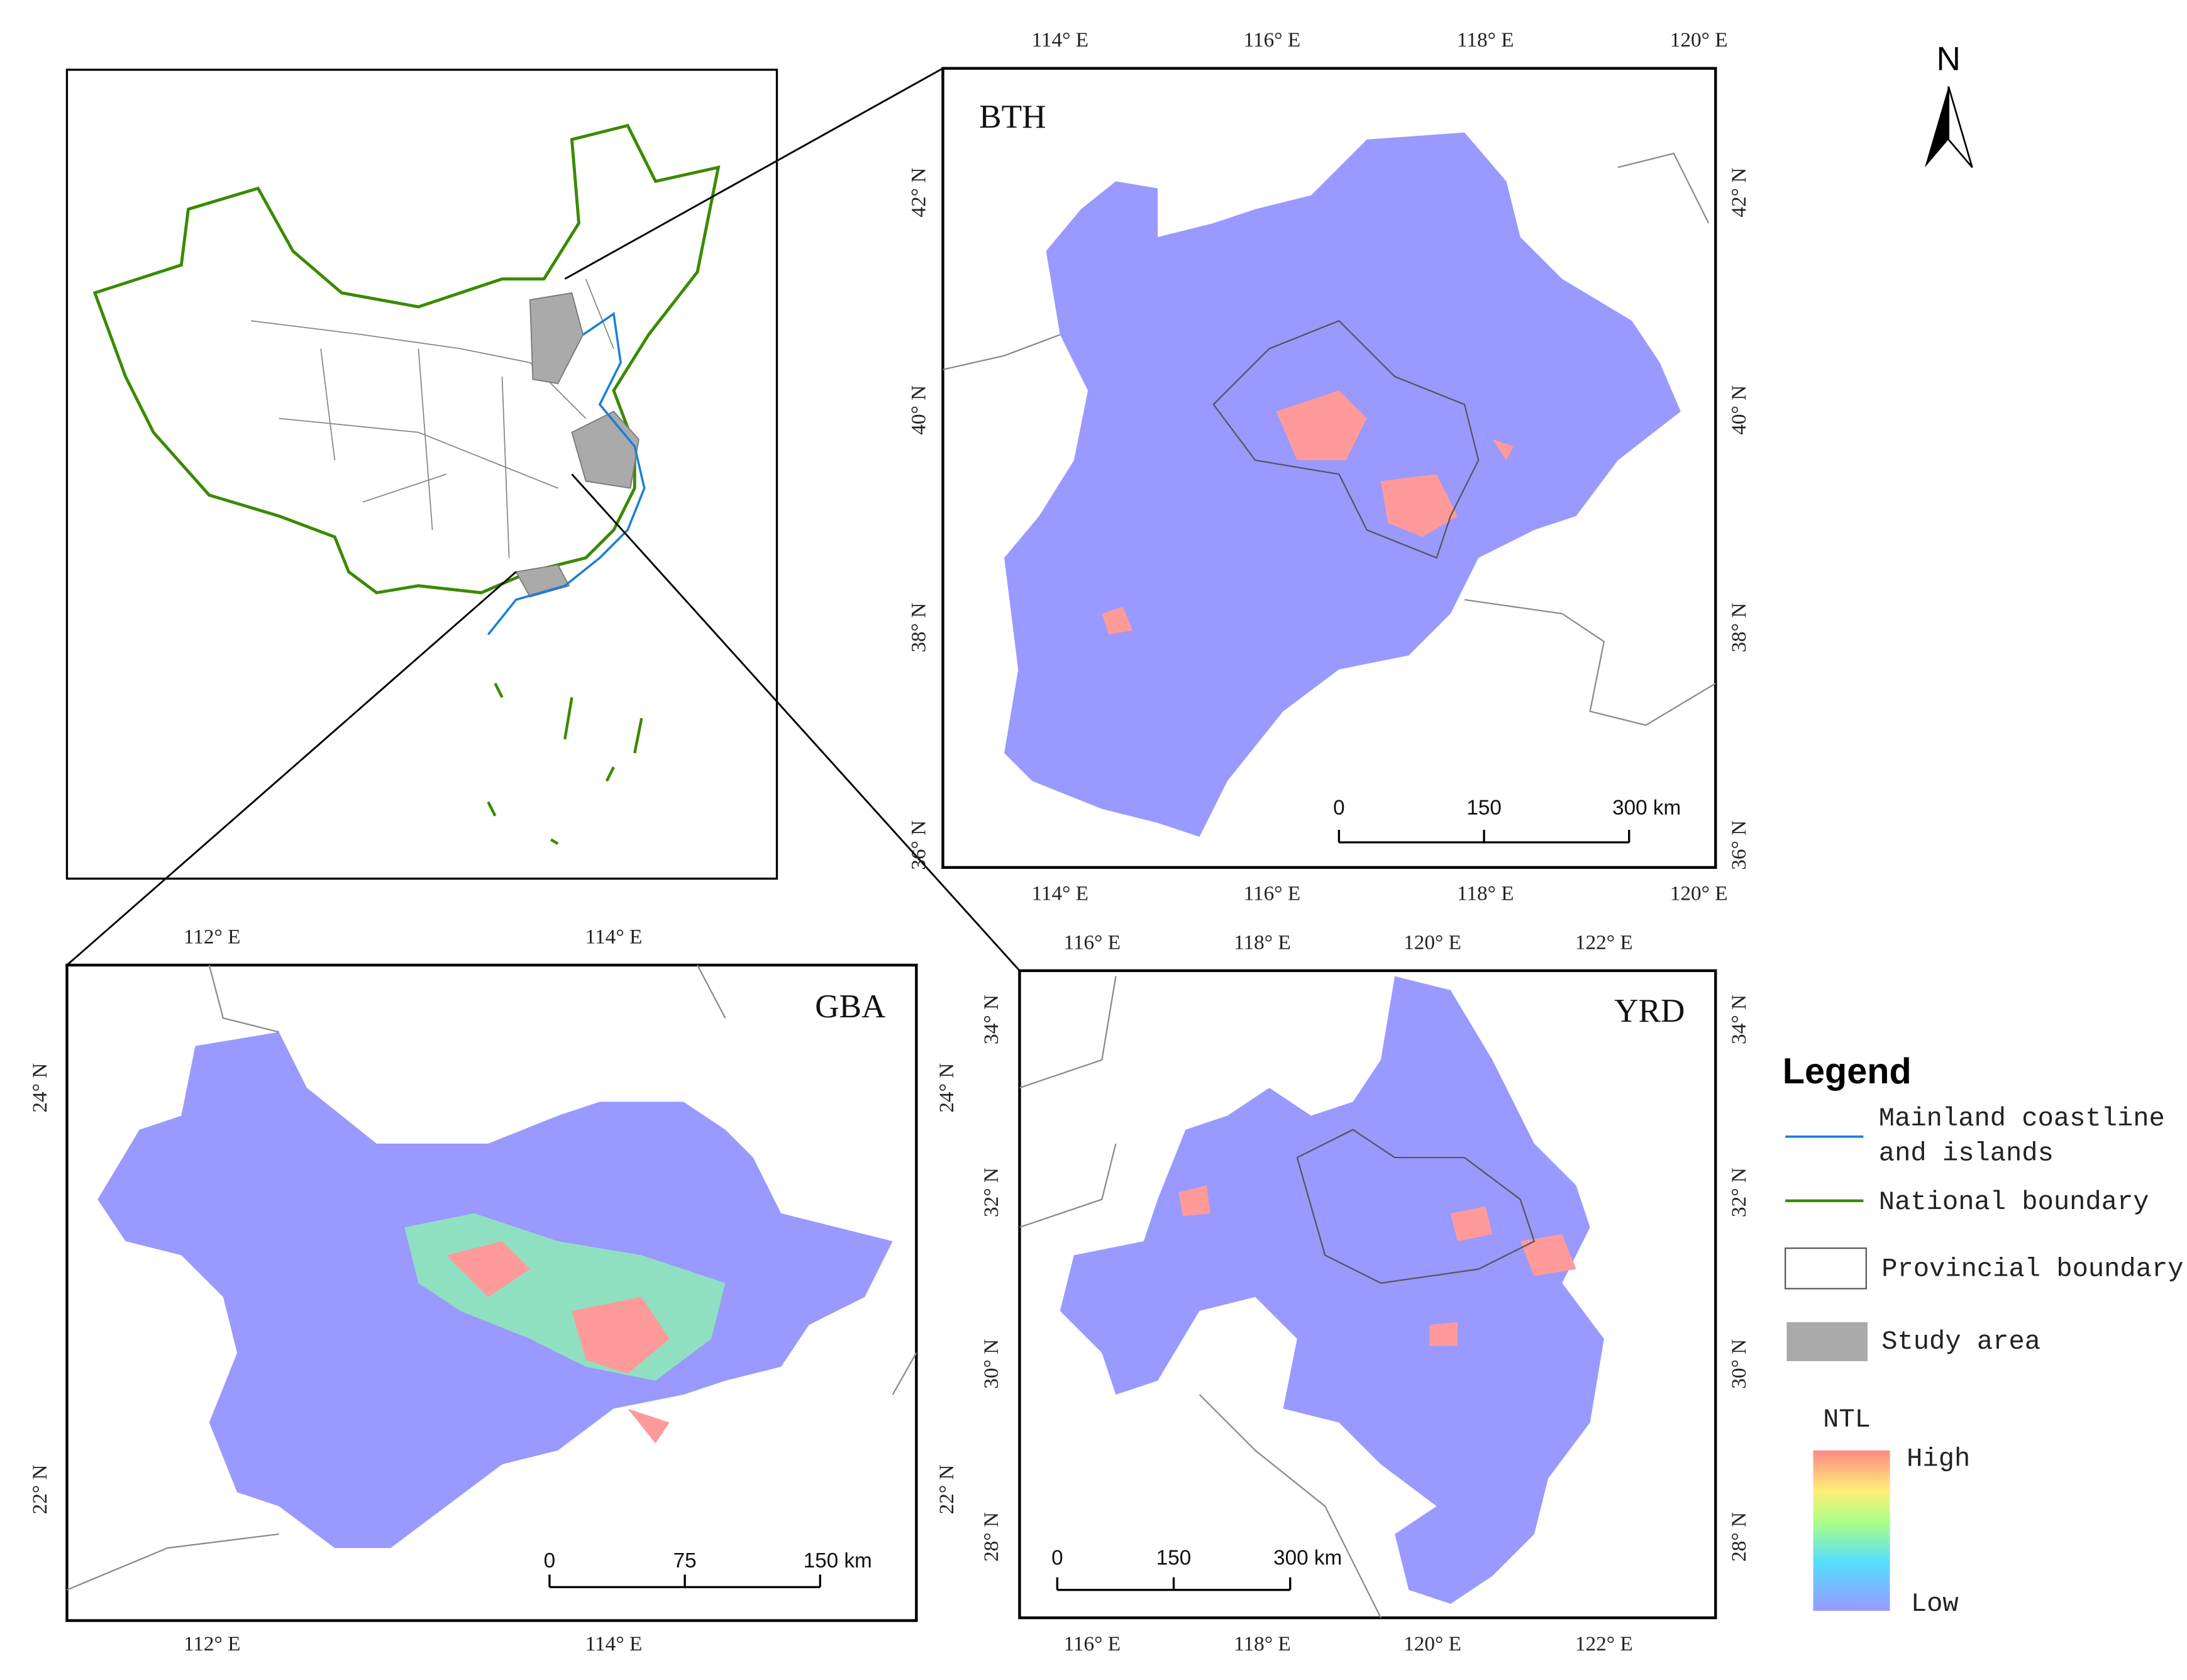  What do you see at coordinates (1966, 1154) in the screenshot?
I see `legend-label: and islands` at bounding box center [1966, 1154].